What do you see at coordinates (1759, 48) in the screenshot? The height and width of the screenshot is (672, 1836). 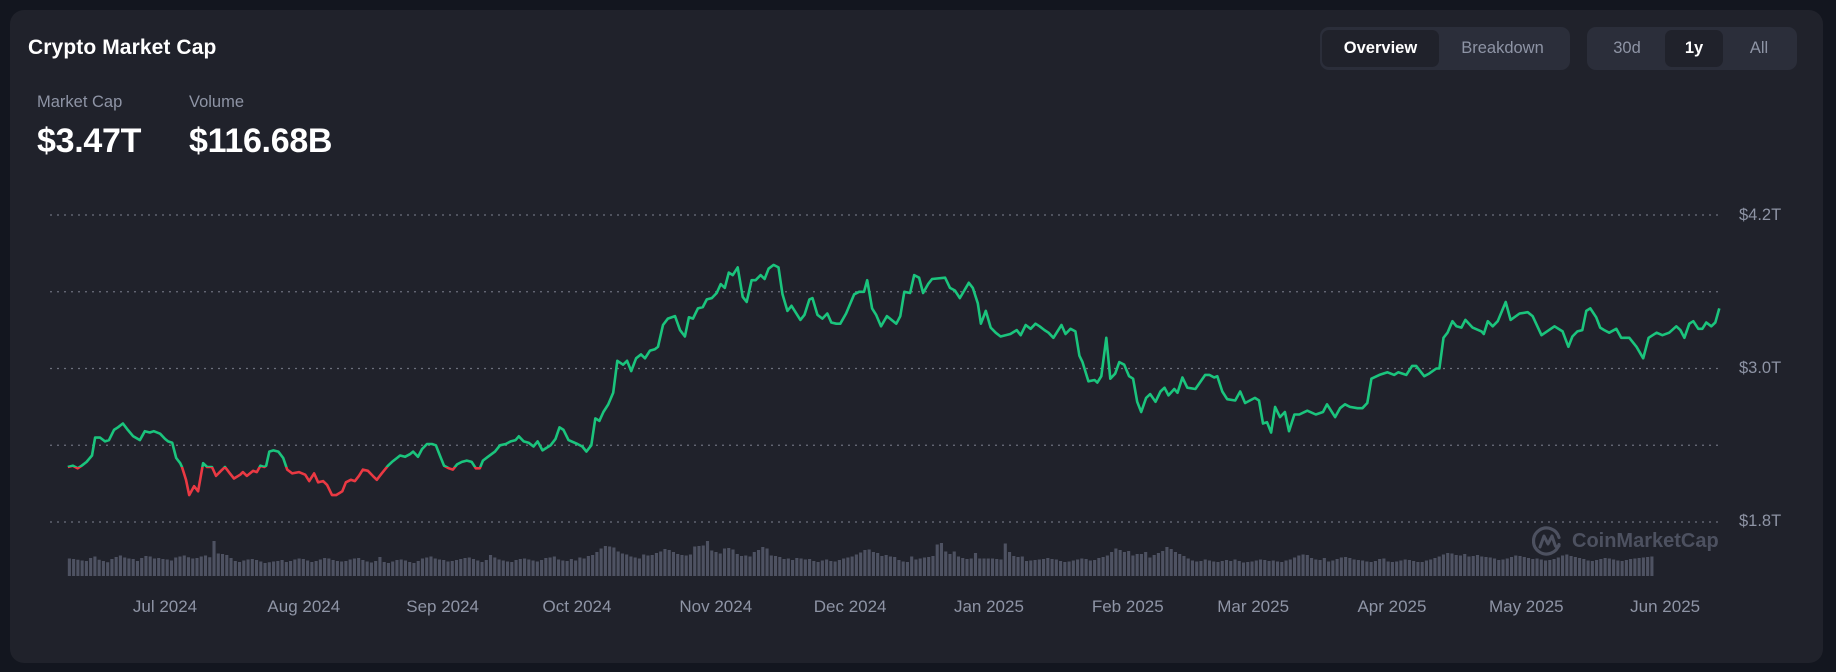 I see `range-all: All` at bounding box center [1759, 48].